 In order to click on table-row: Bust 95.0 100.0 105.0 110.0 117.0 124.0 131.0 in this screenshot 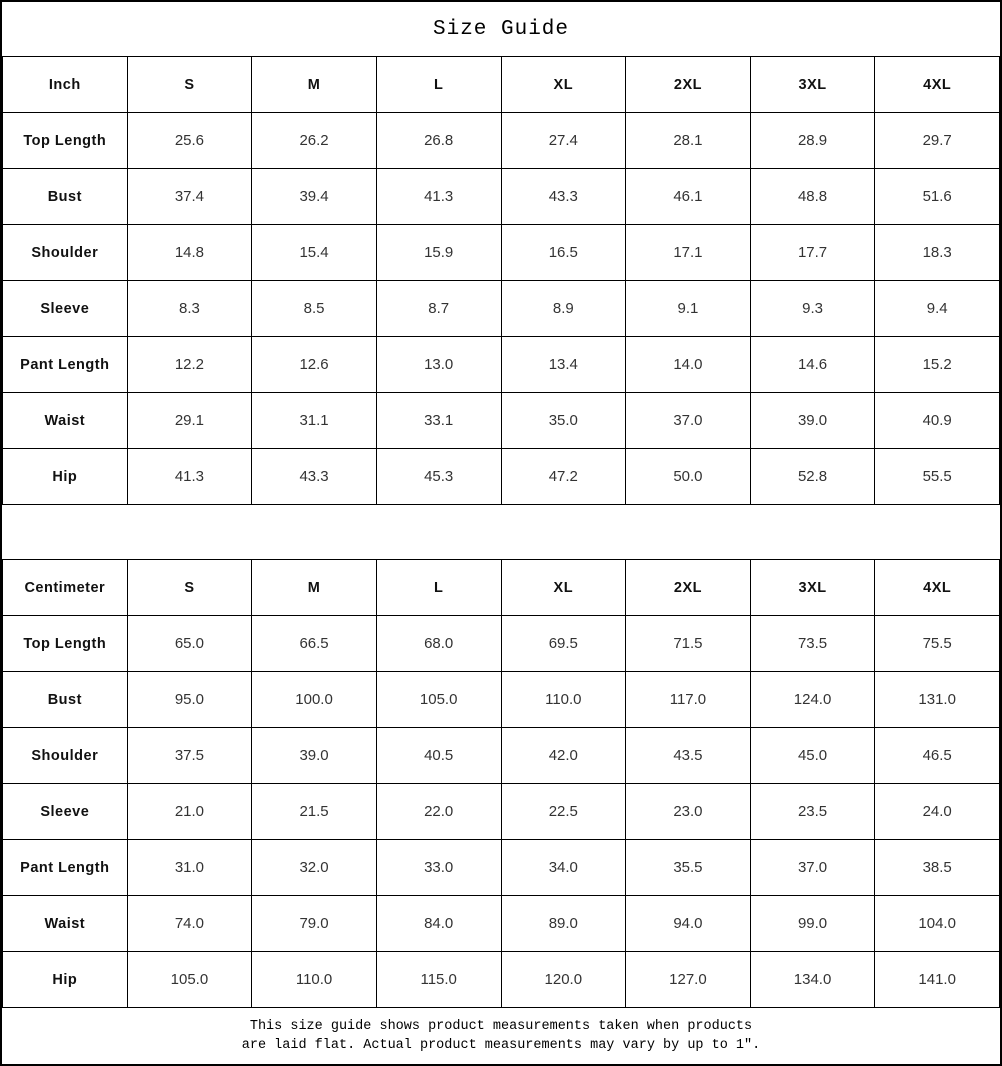, I will do `click(501, 699)`.